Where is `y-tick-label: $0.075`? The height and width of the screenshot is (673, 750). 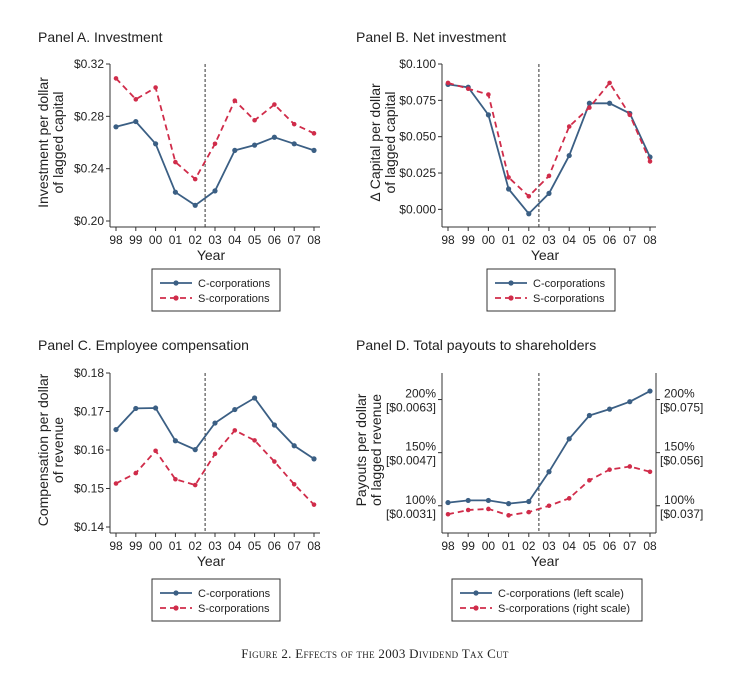 y-tick-label: $0.075 is located at coordinates (417, 100).